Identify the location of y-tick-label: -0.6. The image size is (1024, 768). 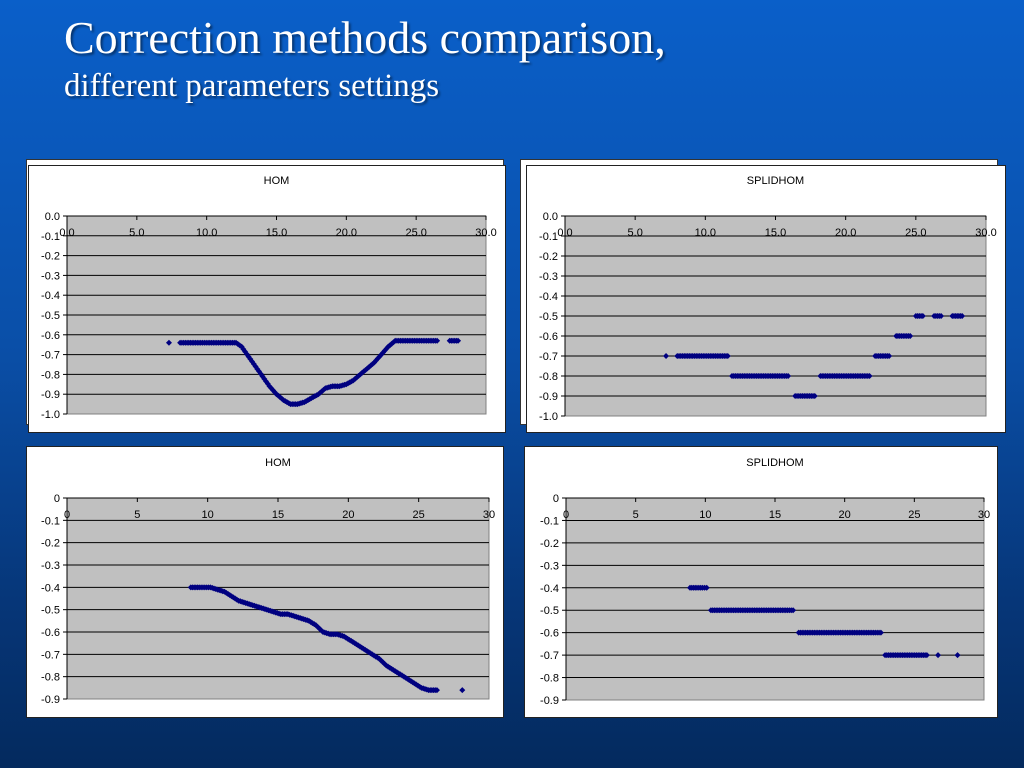
(50, 633).